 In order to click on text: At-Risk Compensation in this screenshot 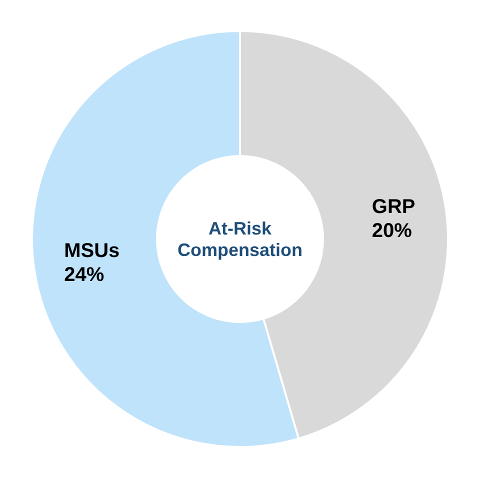, I will do `click(240, 239)`.